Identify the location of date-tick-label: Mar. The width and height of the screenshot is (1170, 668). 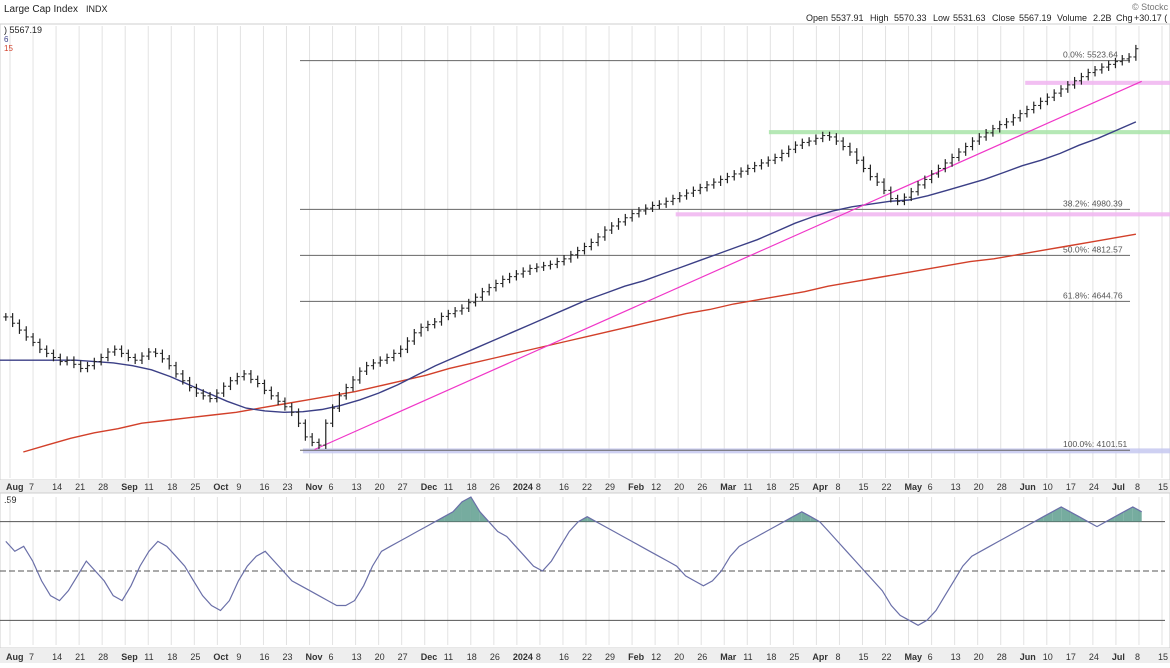
(728, 487).